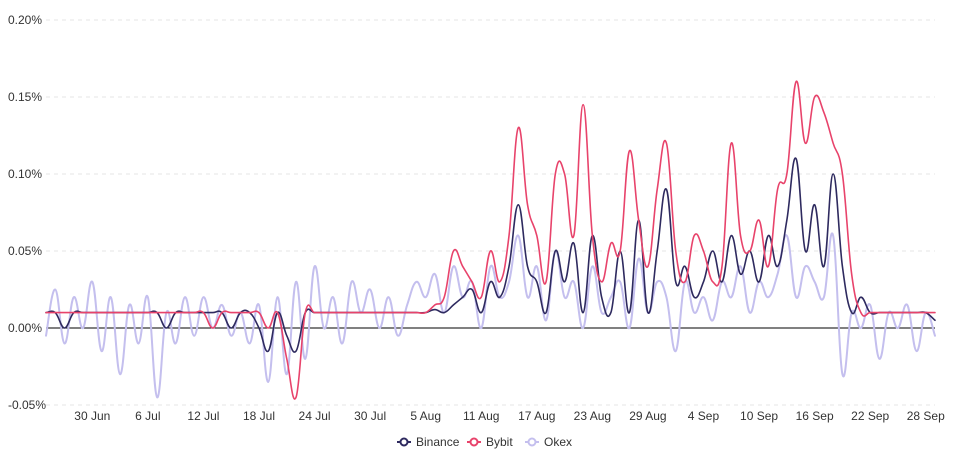  I want to click on legend-item-okex: Okex, so click(548, 442).